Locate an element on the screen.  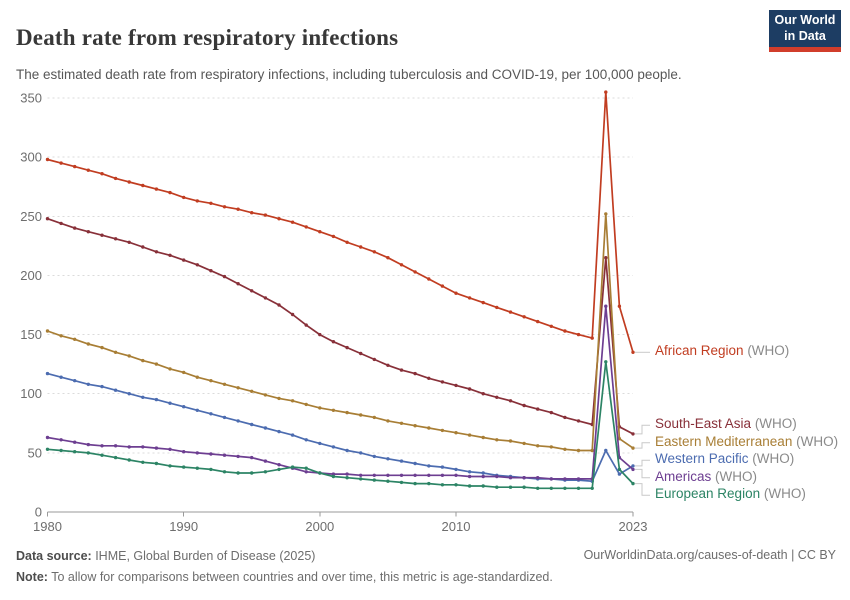
y-tick-label: 100 is located at coordinates (31, 393).